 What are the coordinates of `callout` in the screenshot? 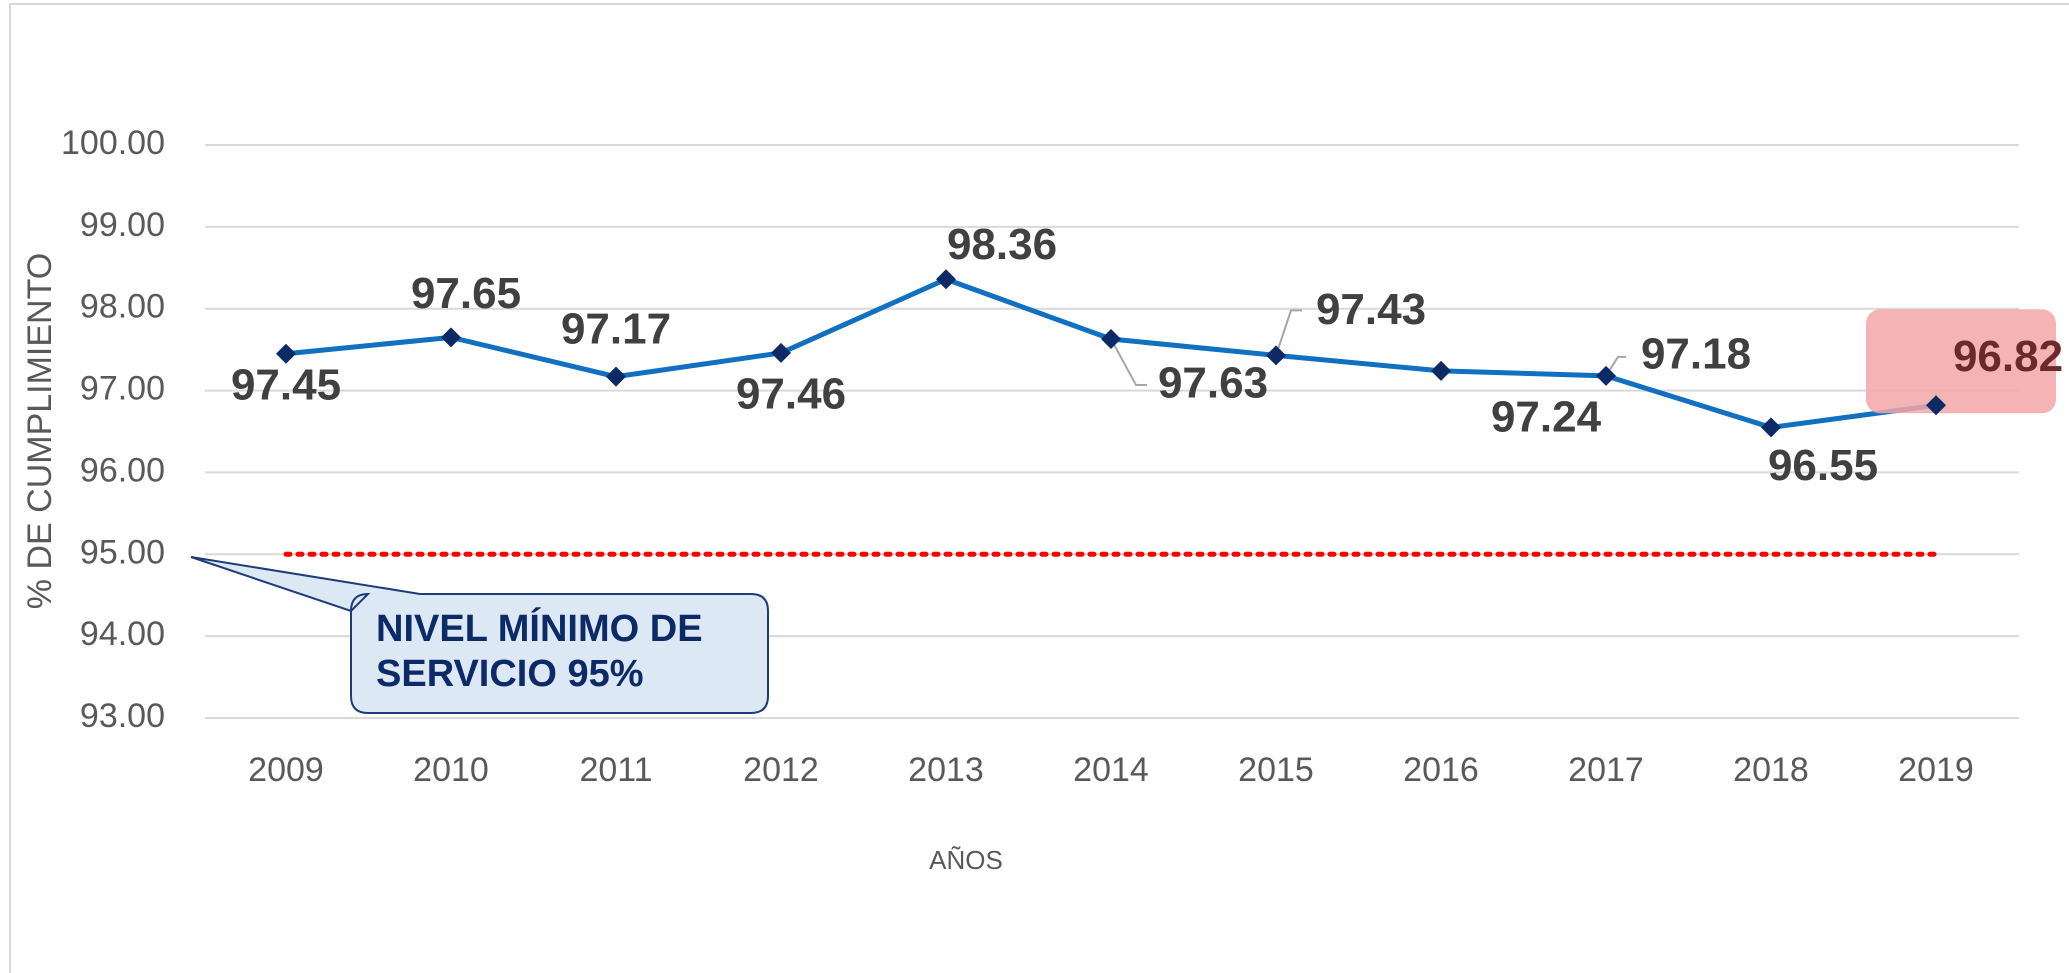 It's located at (479, 635).